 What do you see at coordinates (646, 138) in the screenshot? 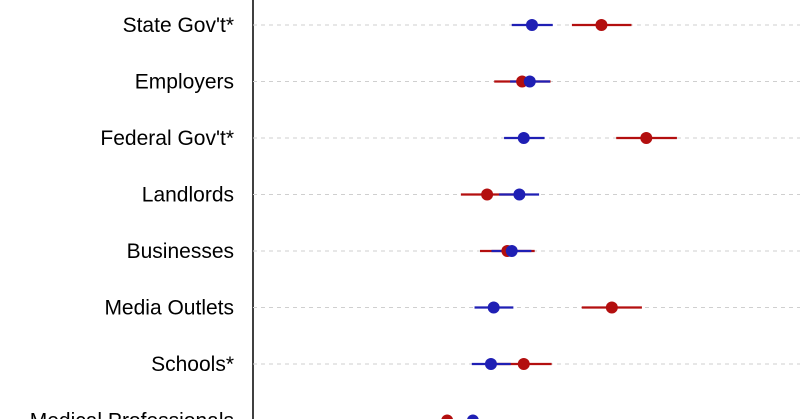
I see `dot-red-group-federal-gov-t` at bounding box center [646, 138].